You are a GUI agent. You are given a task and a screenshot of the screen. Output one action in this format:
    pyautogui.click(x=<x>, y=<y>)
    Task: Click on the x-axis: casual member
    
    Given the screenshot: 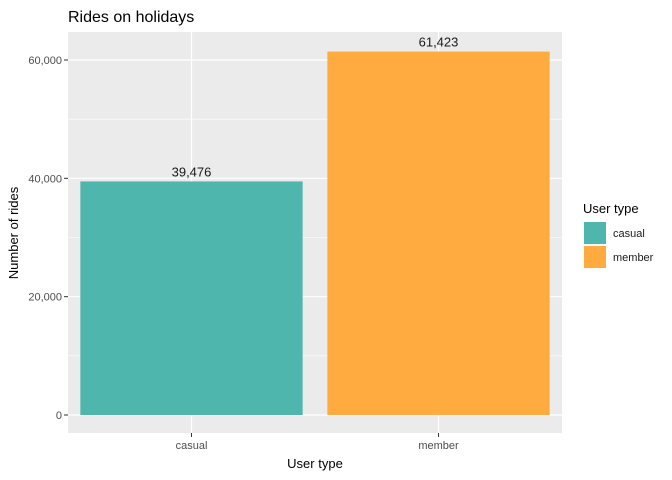 What is the action you would take?
    pyautogui.click(x=317, y=442)
    